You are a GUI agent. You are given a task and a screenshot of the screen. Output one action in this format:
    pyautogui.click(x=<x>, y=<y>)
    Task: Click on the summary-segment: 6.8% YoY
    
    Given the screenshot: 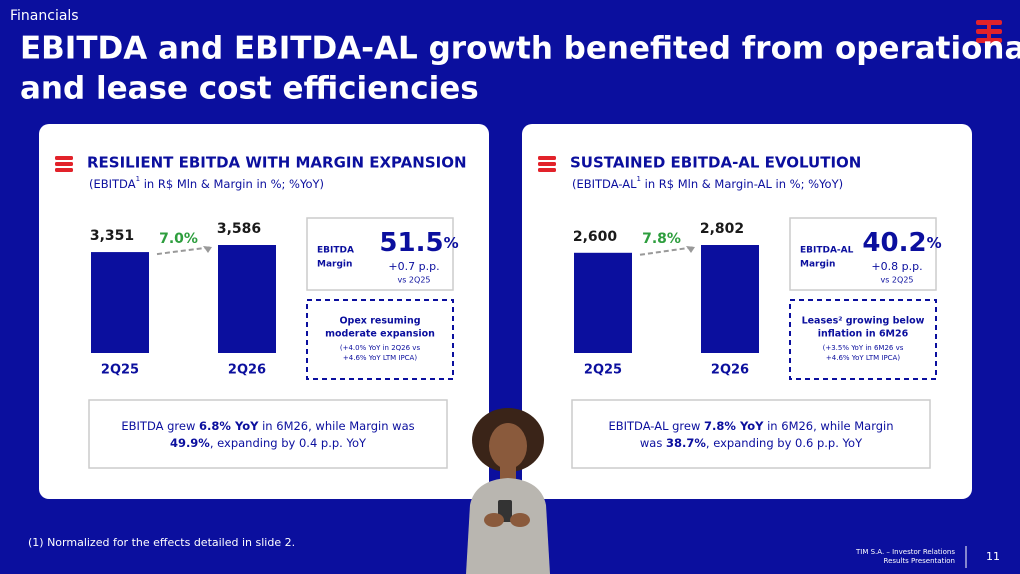 What is the action you would take?
    pyautogui.click(x=229, y=426)
    